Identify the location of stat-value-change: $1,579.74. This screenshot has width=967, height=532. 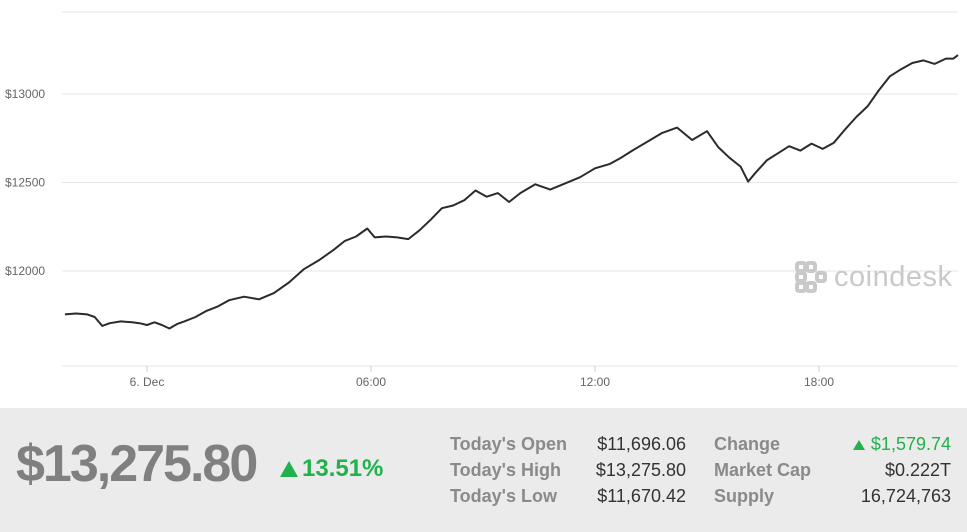
(890, 444).